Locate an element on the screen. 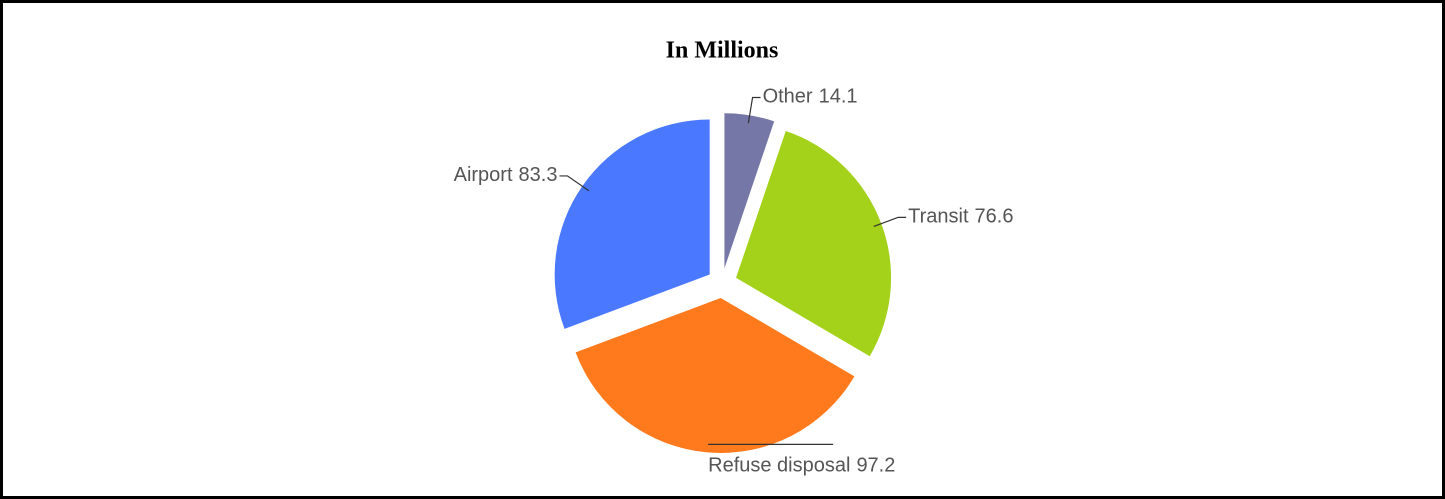 This screenshot has width=1445, height=499. data-label: Airport 83.3 is located at coordinates (506, 175).